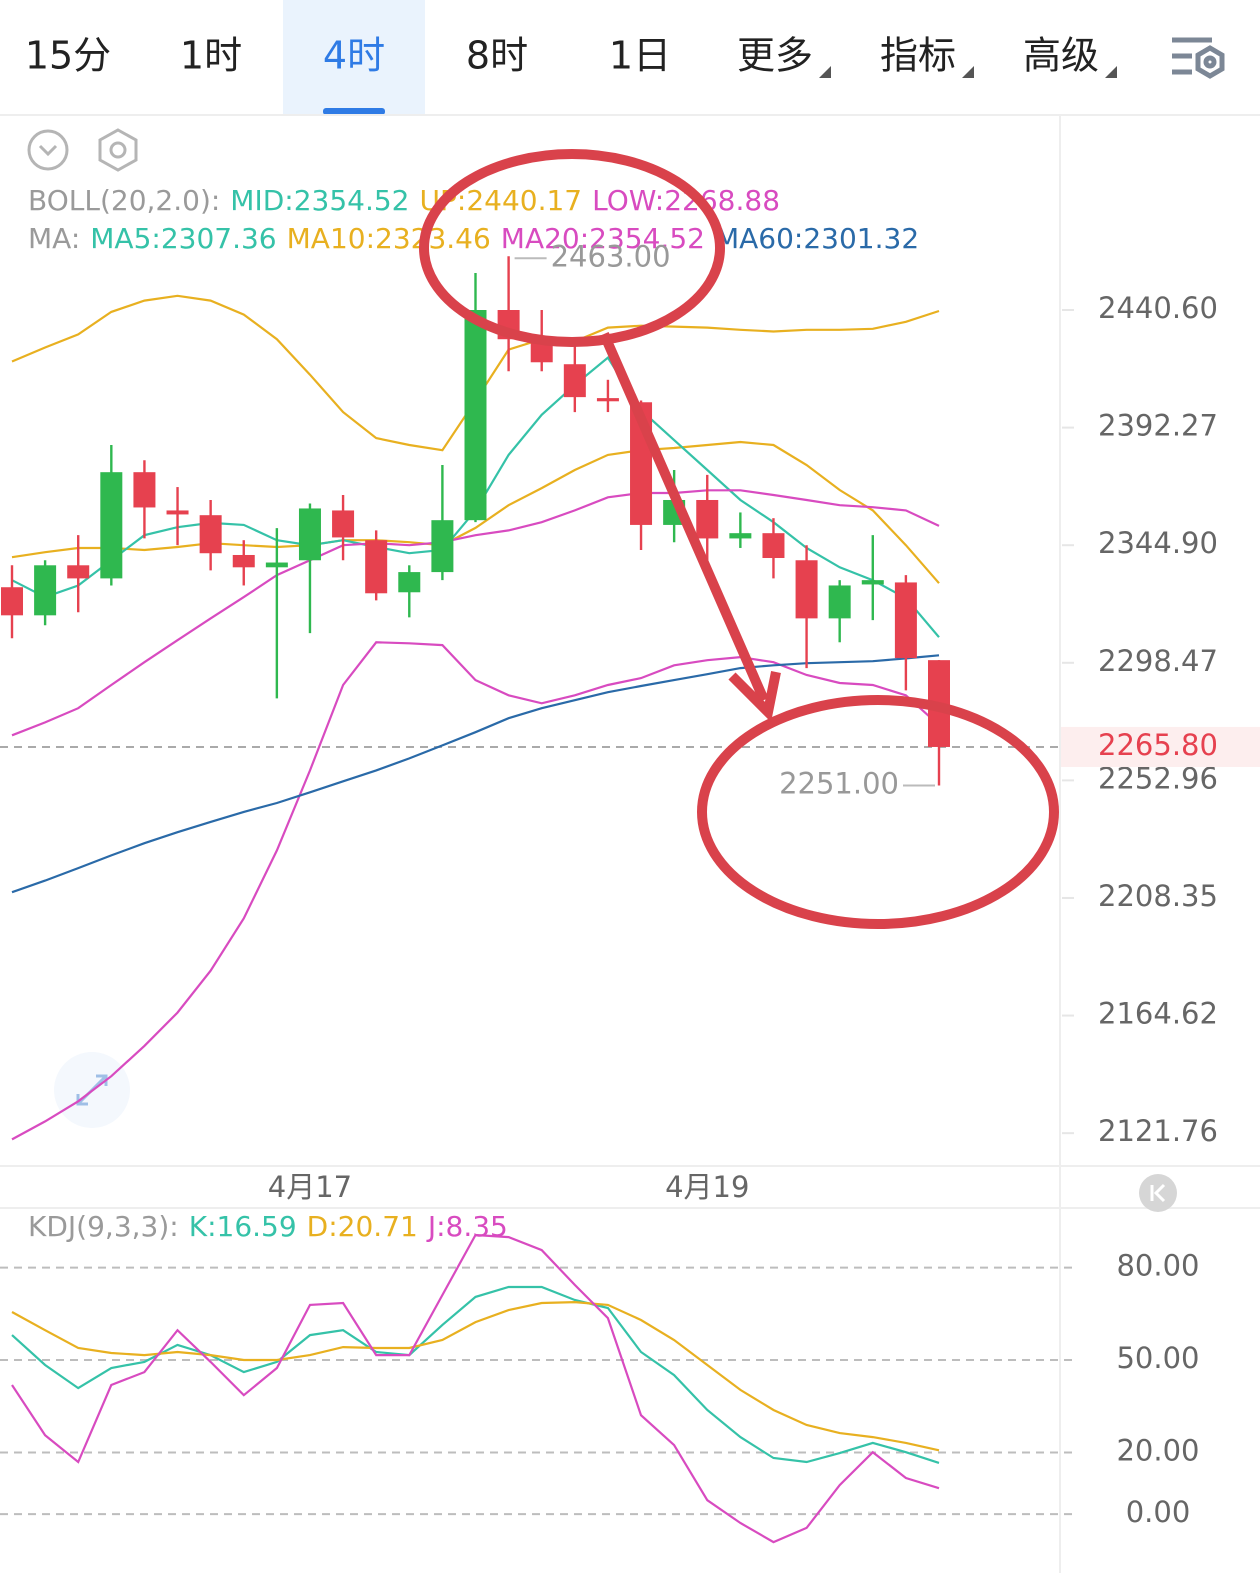  What do you see at coordinates (1157, 1450) in the screenshot?
I see `y-tick-label: 20.00` at bounding box center [1157, 1450].